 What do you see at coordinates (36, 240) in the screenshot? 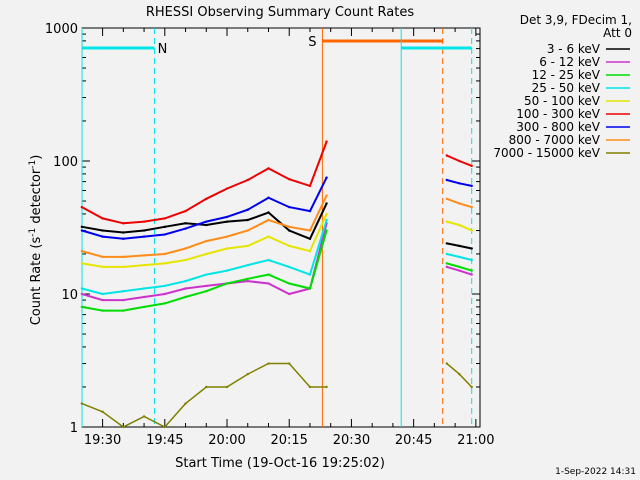
I see `y-axis-label: Count Rate (s-1 detector-1)` at bounding box center [36, 240].